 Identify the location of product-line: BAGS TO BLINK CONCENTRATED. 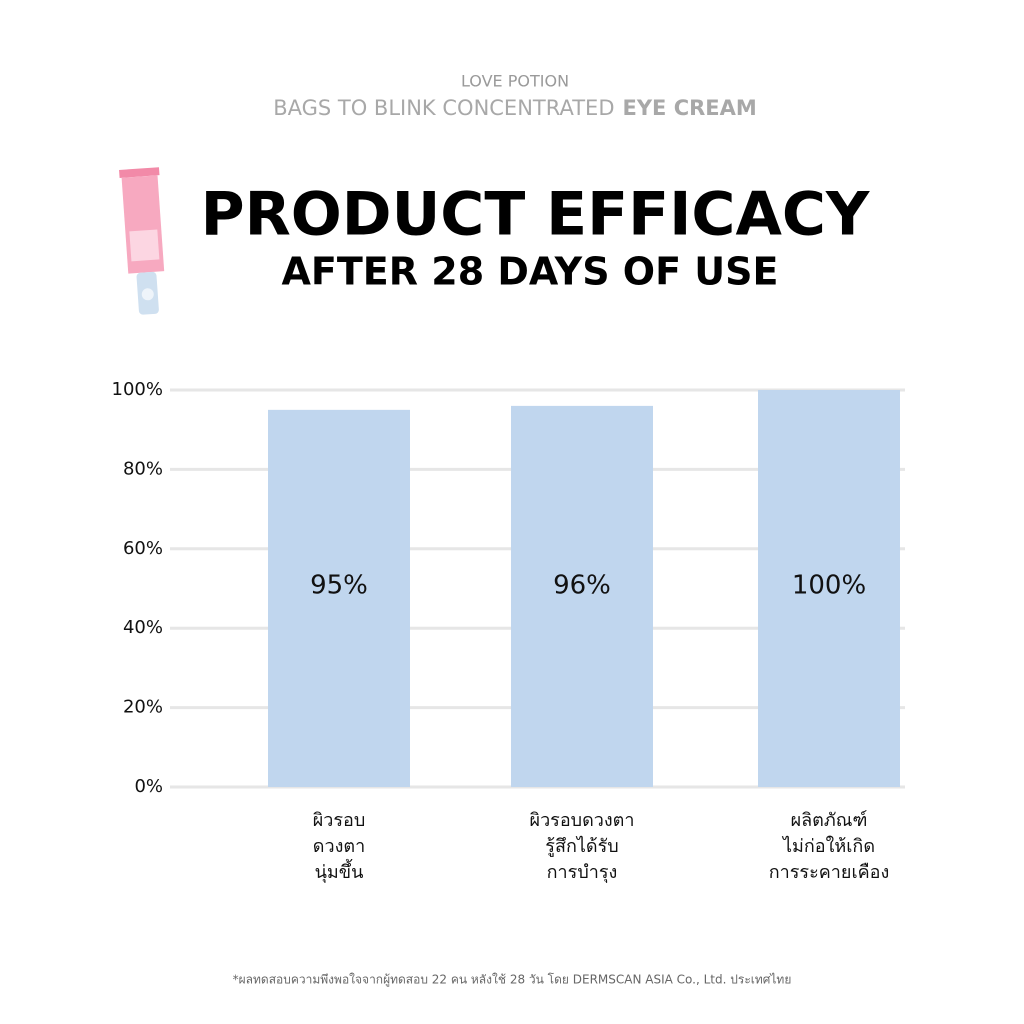
(443, 108).